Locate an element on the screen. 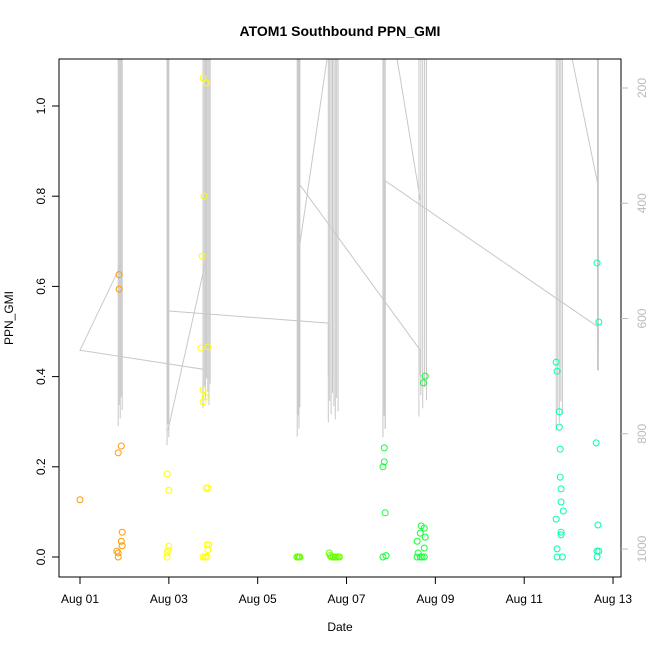 This screenshot has height=655, width=650. x-tick-label: Aug 13 is located at coordinates (613, 599).